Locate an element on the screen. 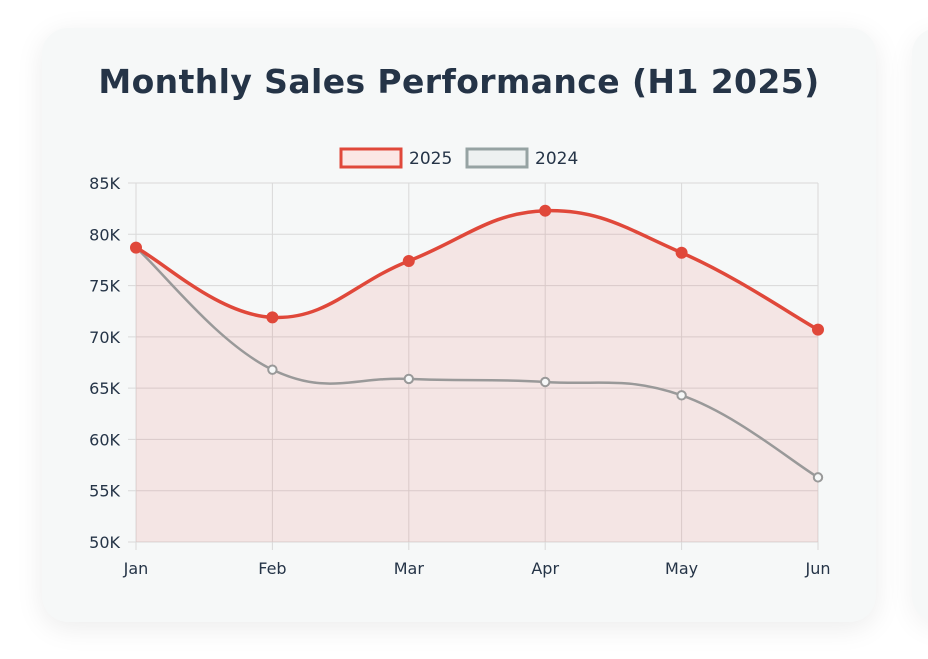 Image resolution: width=928 pixels, height=659 pixels. legend-item-2024: 2024 is located at coordinates (521, 158).